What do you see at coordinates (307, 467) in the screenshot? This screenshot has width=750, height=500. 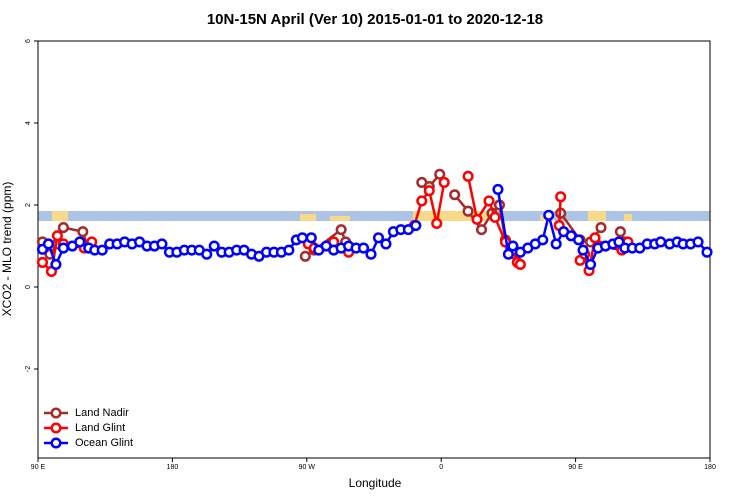 I see `x-tick-label: 90 W` at bounding box center [307, 467].